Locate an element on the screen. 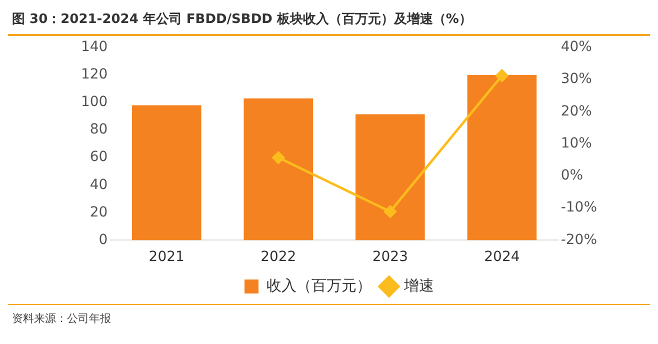 This screenshot has width=658, height=344. y-tick-label: 100 is located at coordinates (94, 102).